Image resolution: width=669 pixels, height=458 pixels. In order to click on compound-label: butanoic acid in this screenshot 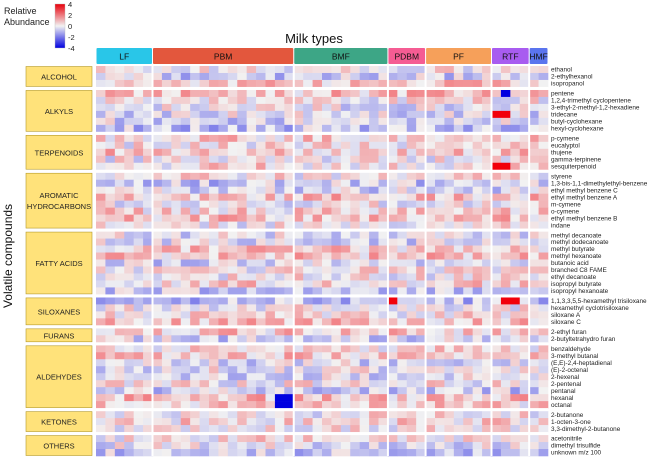, I will do `click(570, 263)`.